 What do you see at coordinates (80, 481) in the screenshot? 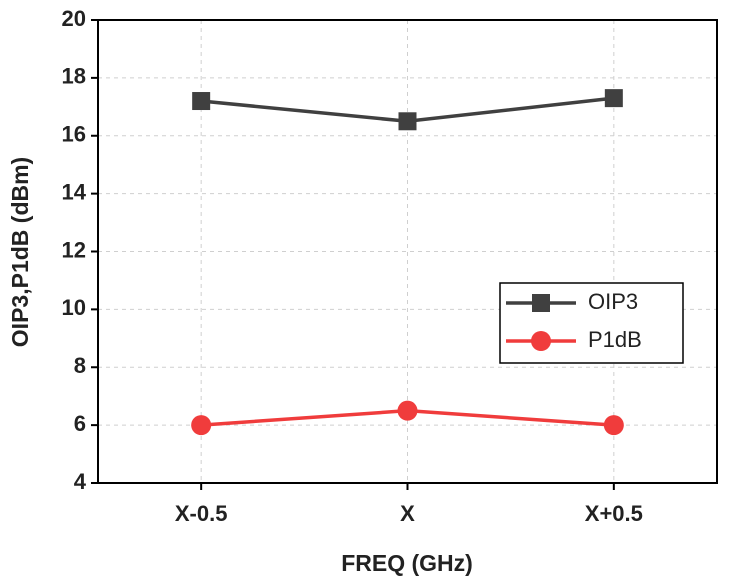
I see `y-tick-label: 4` at bounding box center [80, 481].